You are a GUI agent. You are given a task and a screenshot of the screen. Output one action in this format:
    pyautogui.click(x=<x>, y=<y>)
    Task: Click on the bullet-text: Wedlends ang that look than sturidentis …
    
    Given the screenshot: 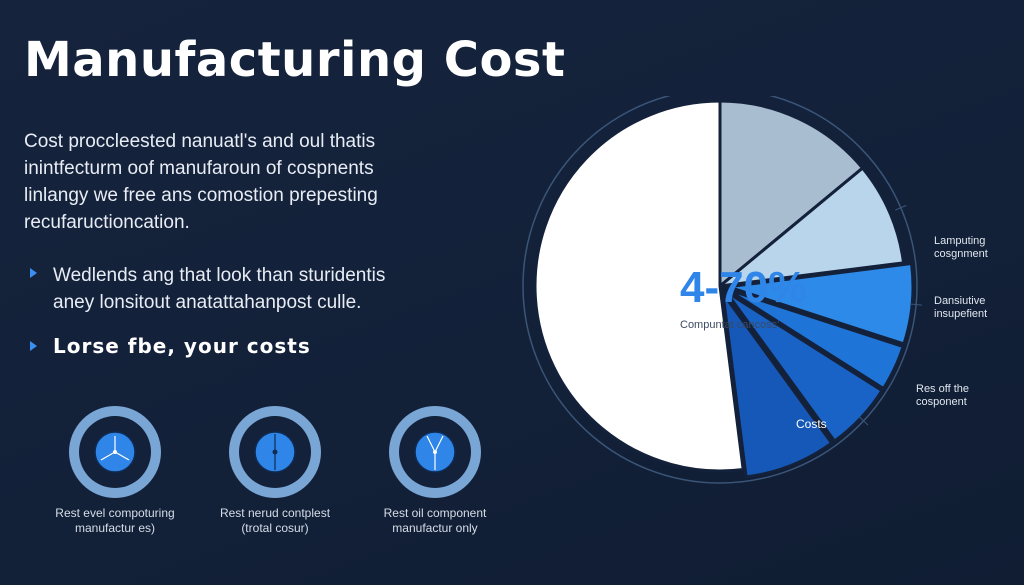 What is the action you would take?
    pyautogui.click(x=219, y=289)
    